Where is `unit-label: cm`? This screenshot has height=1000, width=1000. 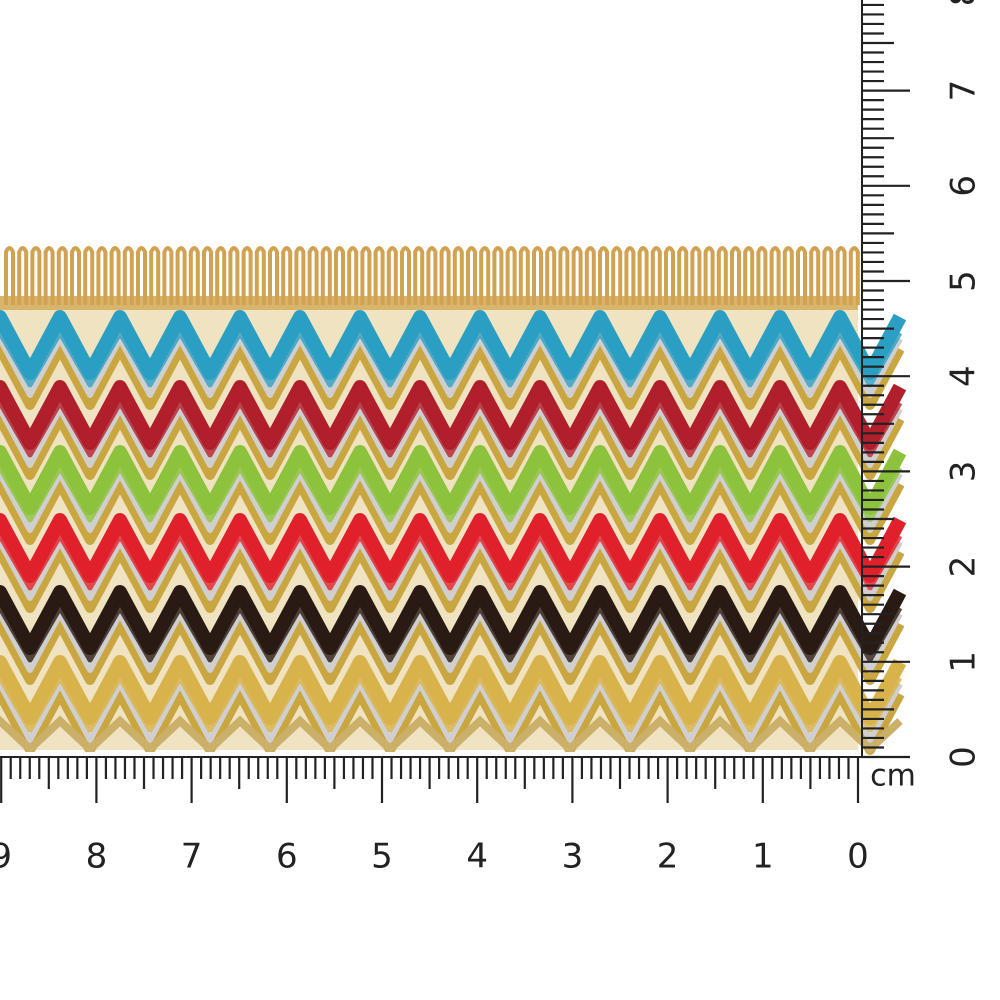
unit-label: cm is located at coordinates (893, 776).